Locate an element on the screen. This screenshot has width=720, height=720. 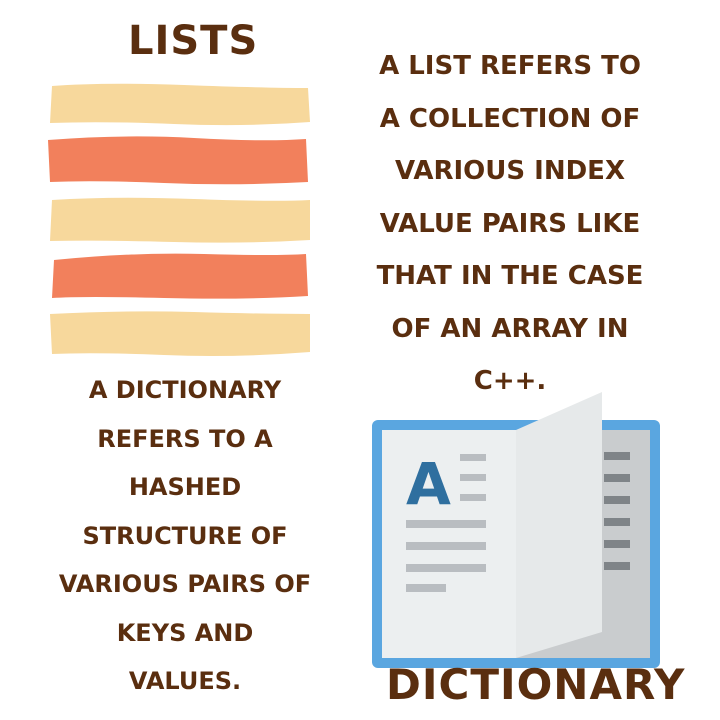
list-stripes-illustration is located at coordinates (179, 219).